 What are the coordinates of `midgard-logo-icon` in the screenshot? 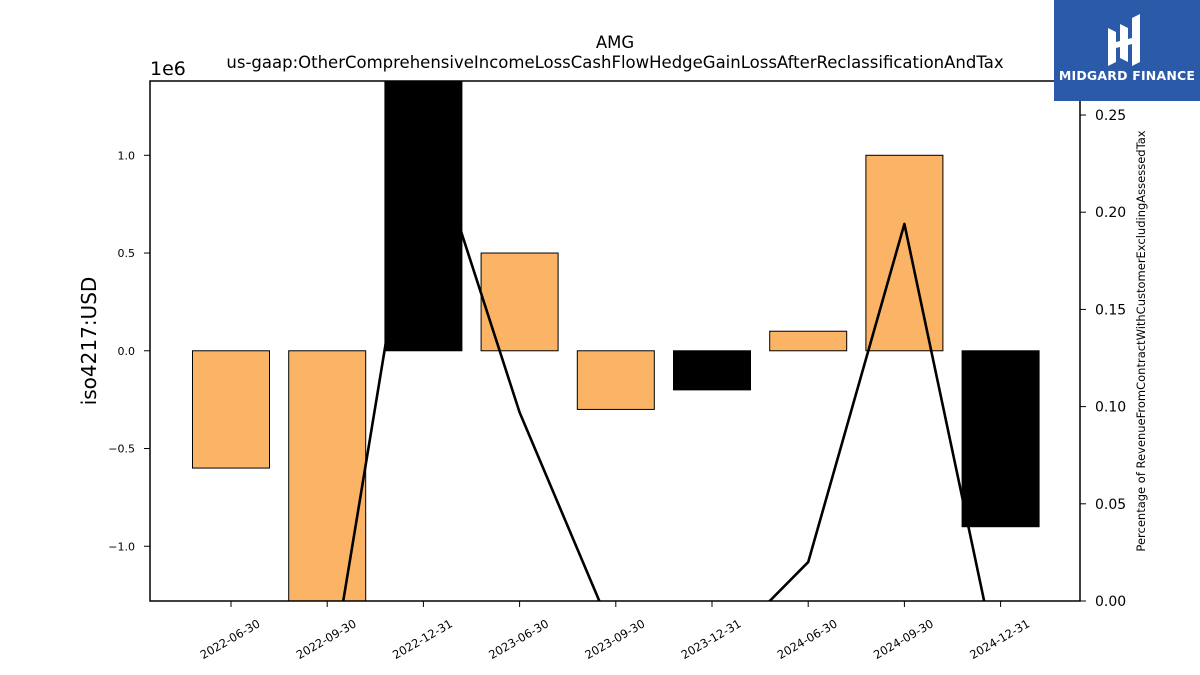 It's located at (1124, 40).